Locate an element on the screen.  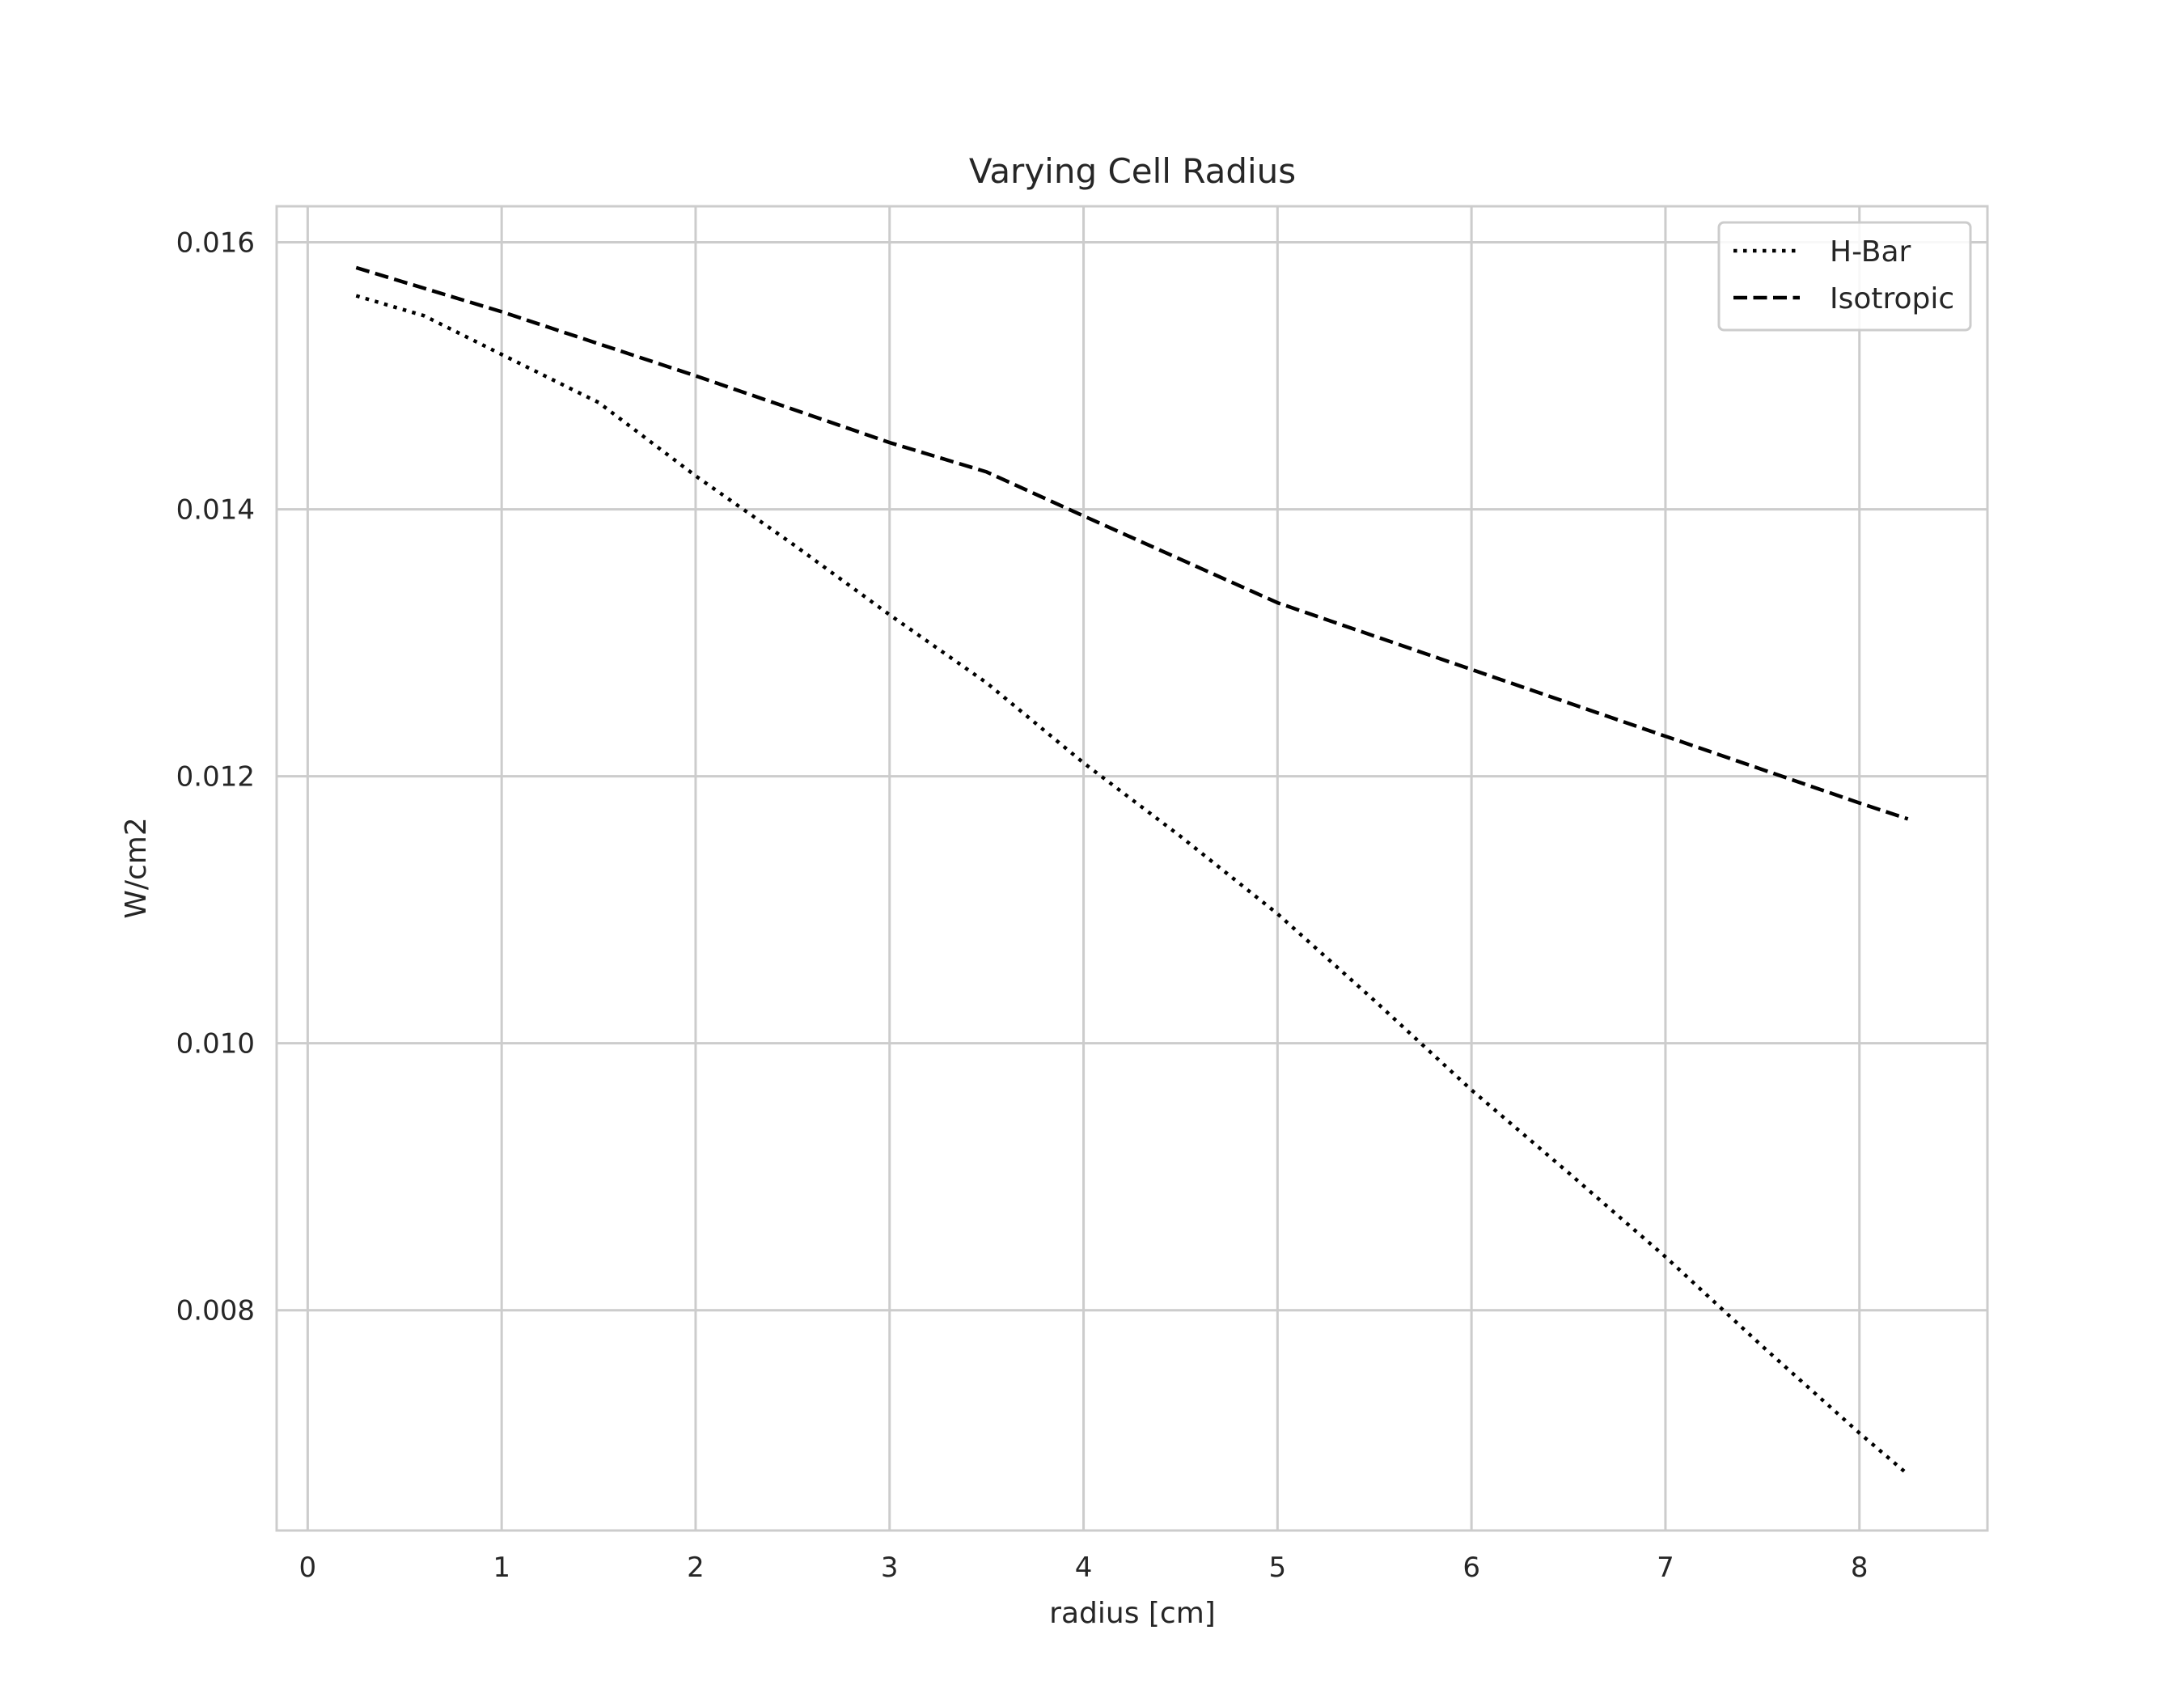
x-tick-label: 0 is located at coordinates (308, 1568).